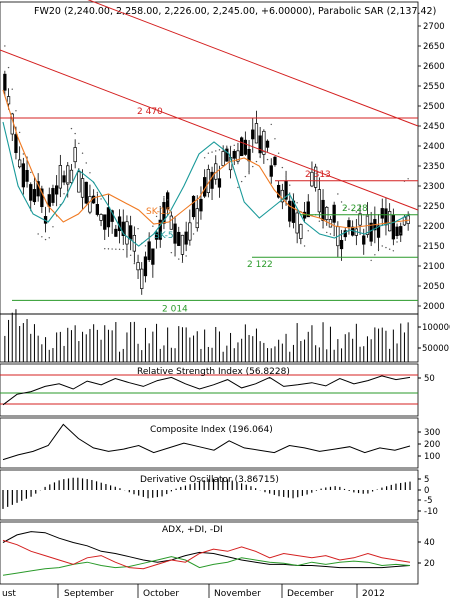  I want to click on price-level-label: 2 228, so click(355, 209).